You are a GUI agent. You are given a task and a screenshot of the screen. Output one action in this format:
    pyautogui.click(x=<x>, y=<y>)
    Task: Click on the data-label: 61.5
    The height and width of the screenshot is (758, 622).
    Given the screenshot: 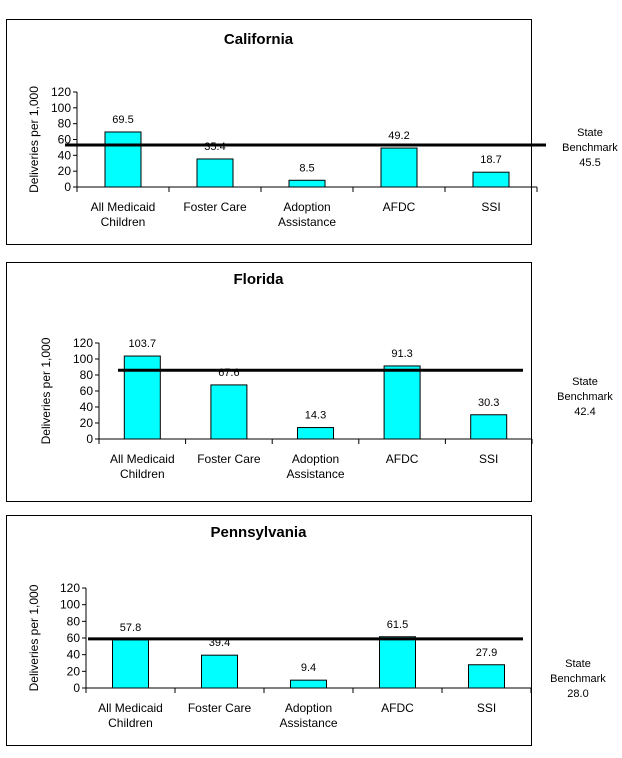 What is the action you would take?
    pyautogui.click(x=397, y=625)
    